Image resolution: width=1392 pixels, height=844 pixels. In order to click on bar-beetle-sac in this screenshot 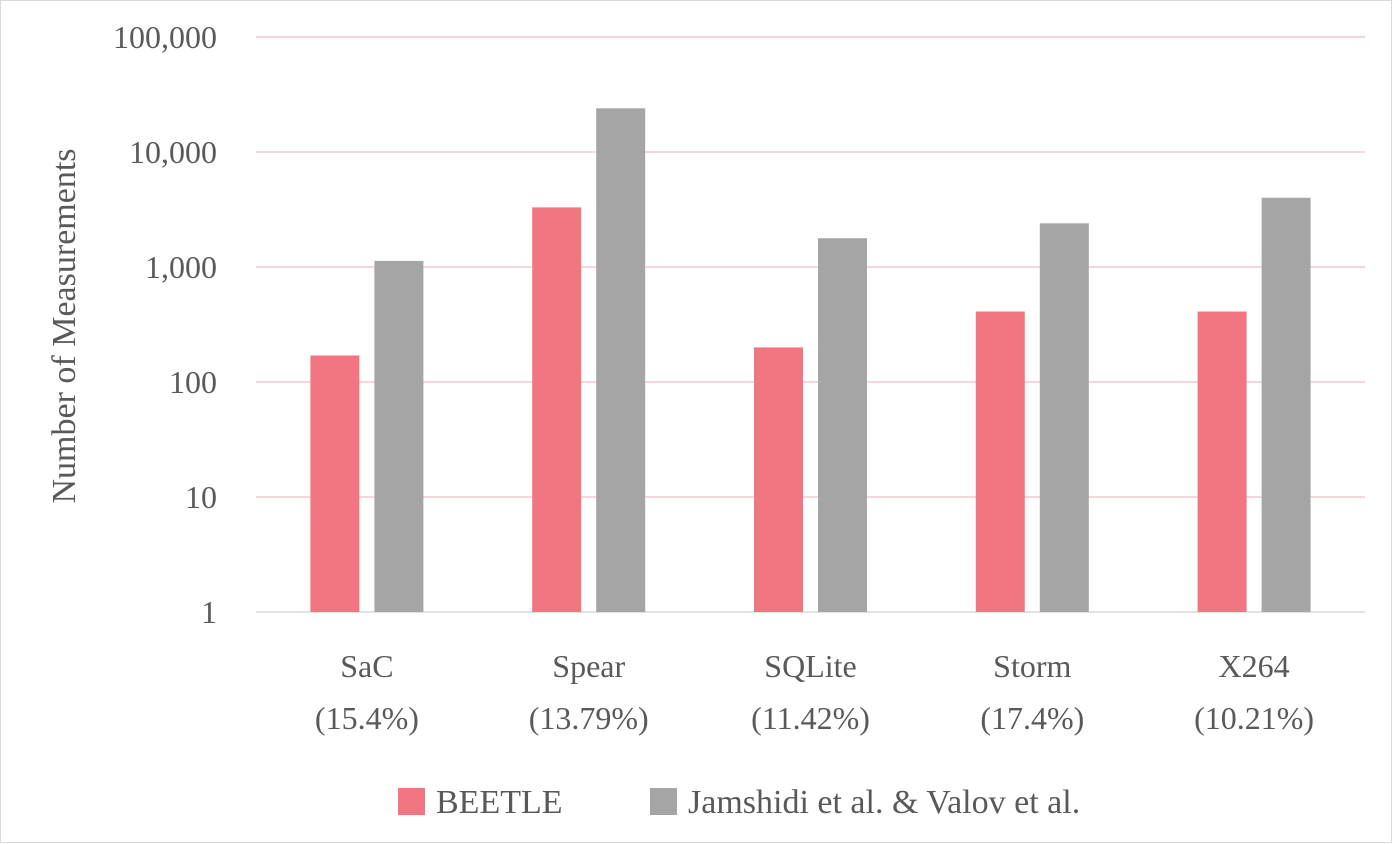, I will do `click(335, 483)`.